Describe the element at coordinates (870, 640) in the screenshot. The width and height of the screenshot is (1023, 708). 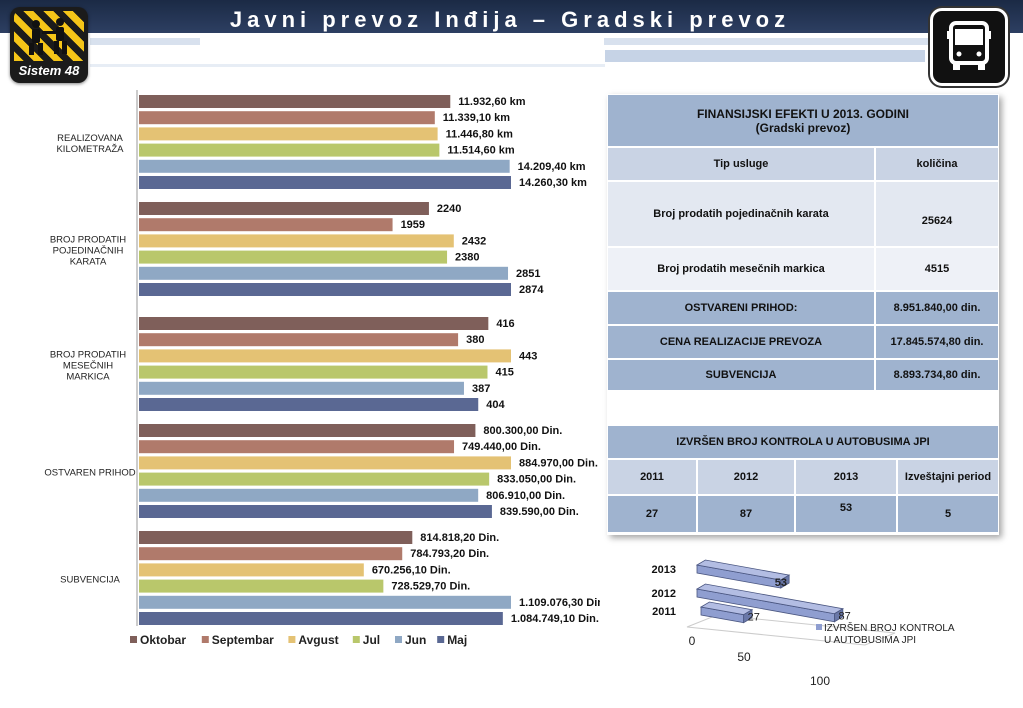
I see `legend-label: U AUTOBUSIMA JPI` at that location.